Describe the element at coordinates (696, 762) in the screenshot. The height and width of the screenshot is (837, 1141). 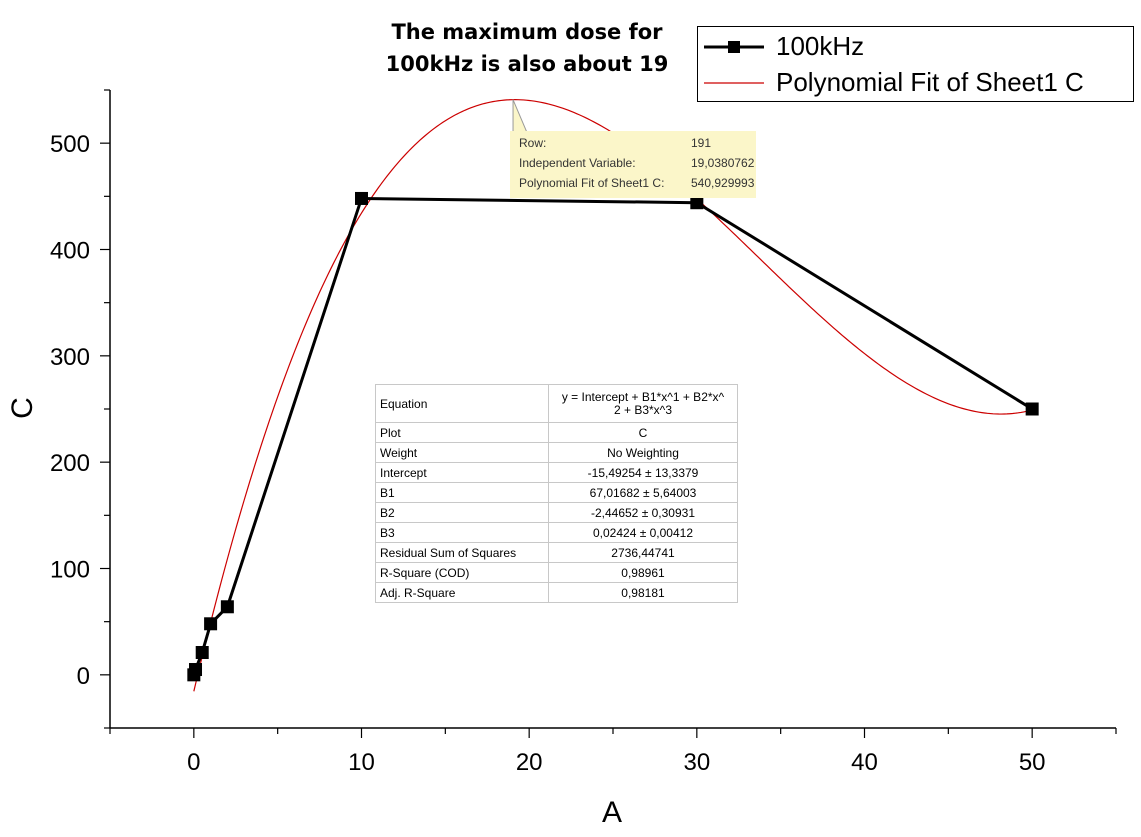
I see `x-tick-label: 30` at that location.